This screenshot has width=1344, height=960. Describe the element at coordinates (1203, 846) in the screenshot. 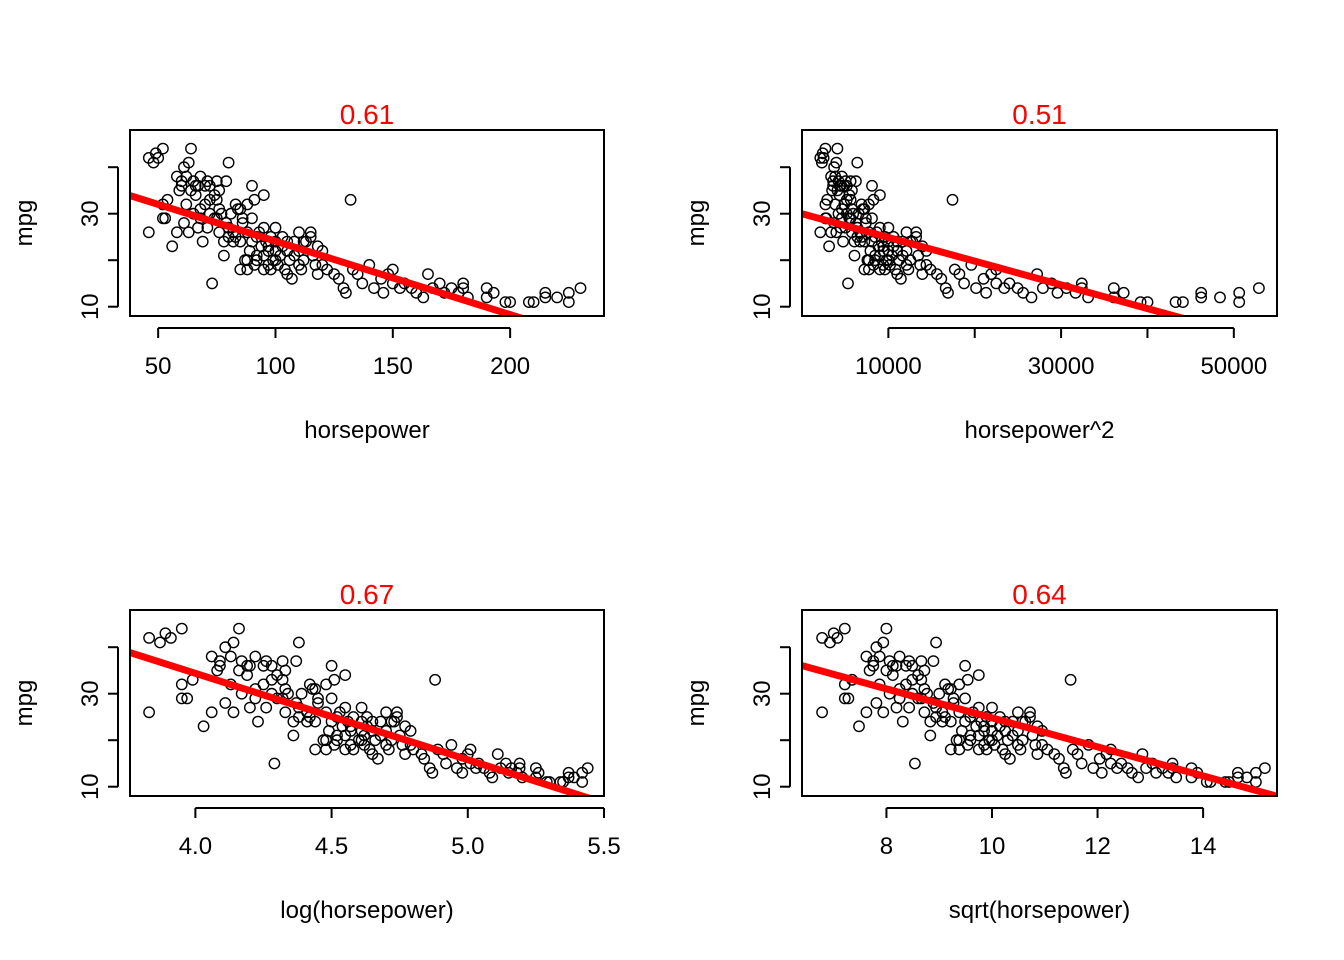

I see `x-tick-label: 14` at that location.